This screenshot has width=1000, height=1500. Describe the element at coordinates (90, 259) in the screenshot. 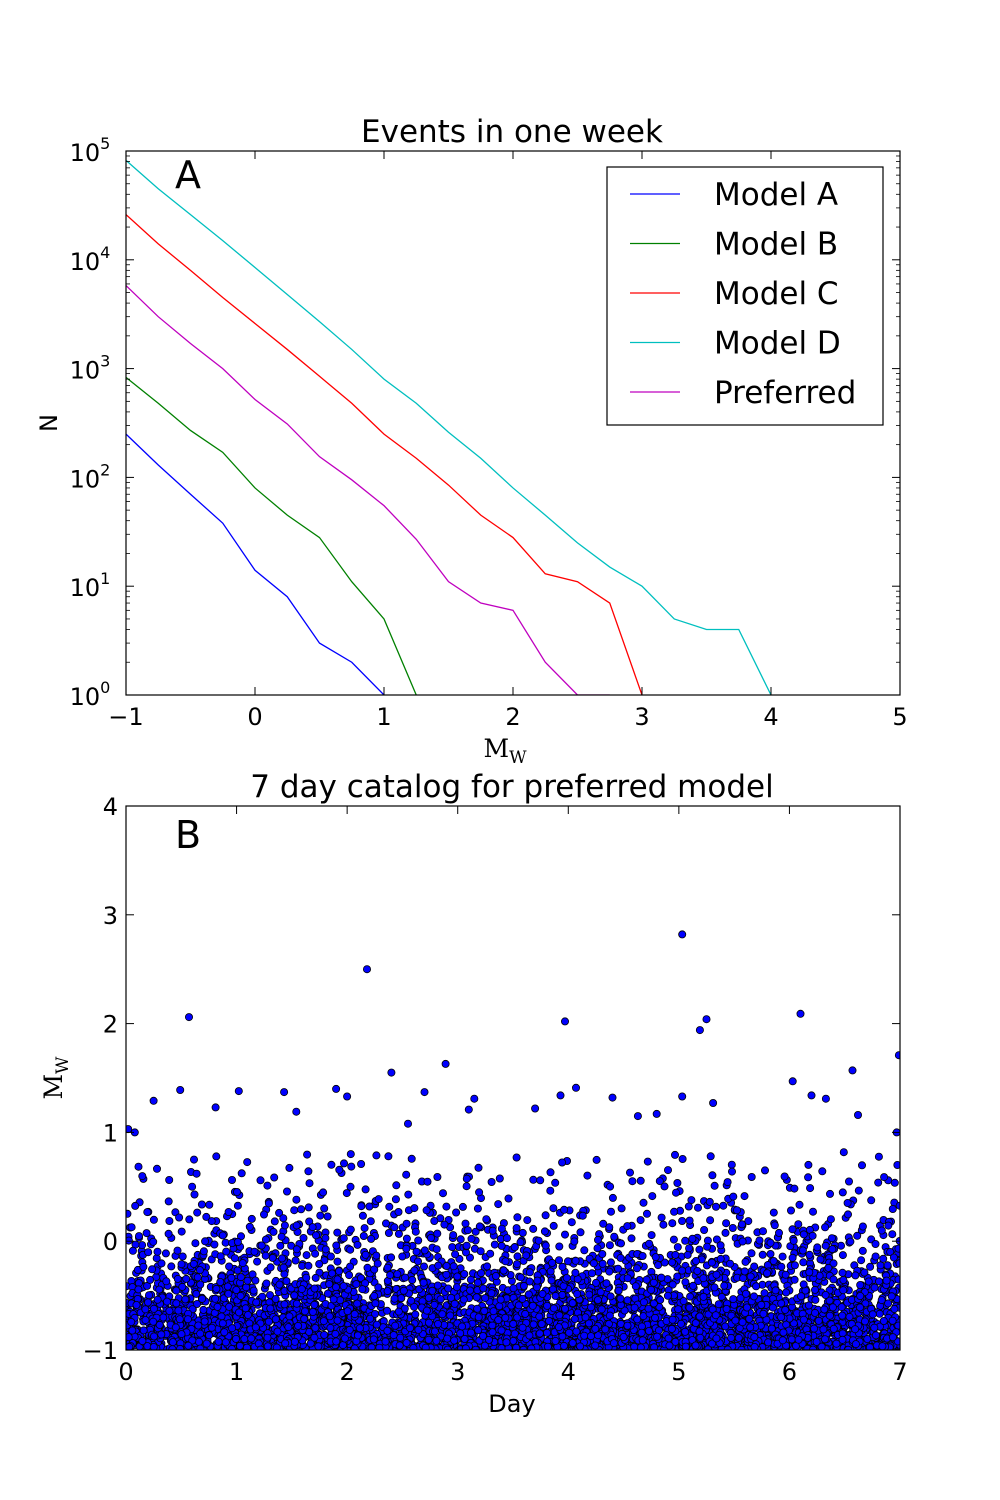

I see `y-tick-label: 104` at that location.